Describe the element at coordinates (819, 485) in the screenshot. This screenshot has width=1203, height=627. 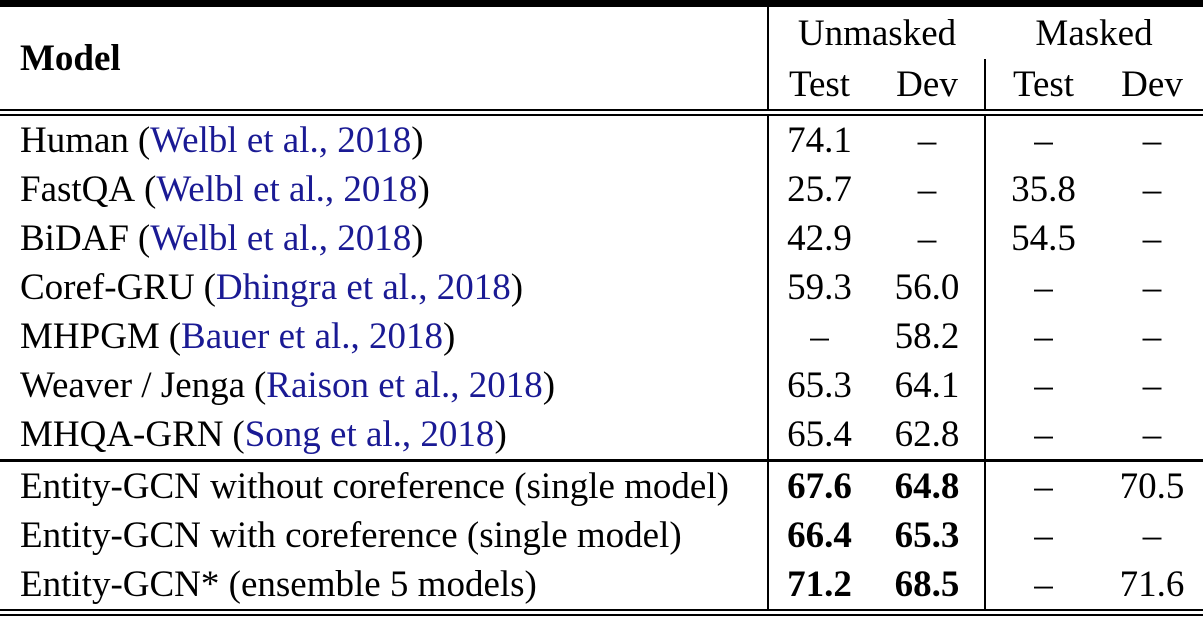
I see `unmasked-test-value: 67.6` at that location.